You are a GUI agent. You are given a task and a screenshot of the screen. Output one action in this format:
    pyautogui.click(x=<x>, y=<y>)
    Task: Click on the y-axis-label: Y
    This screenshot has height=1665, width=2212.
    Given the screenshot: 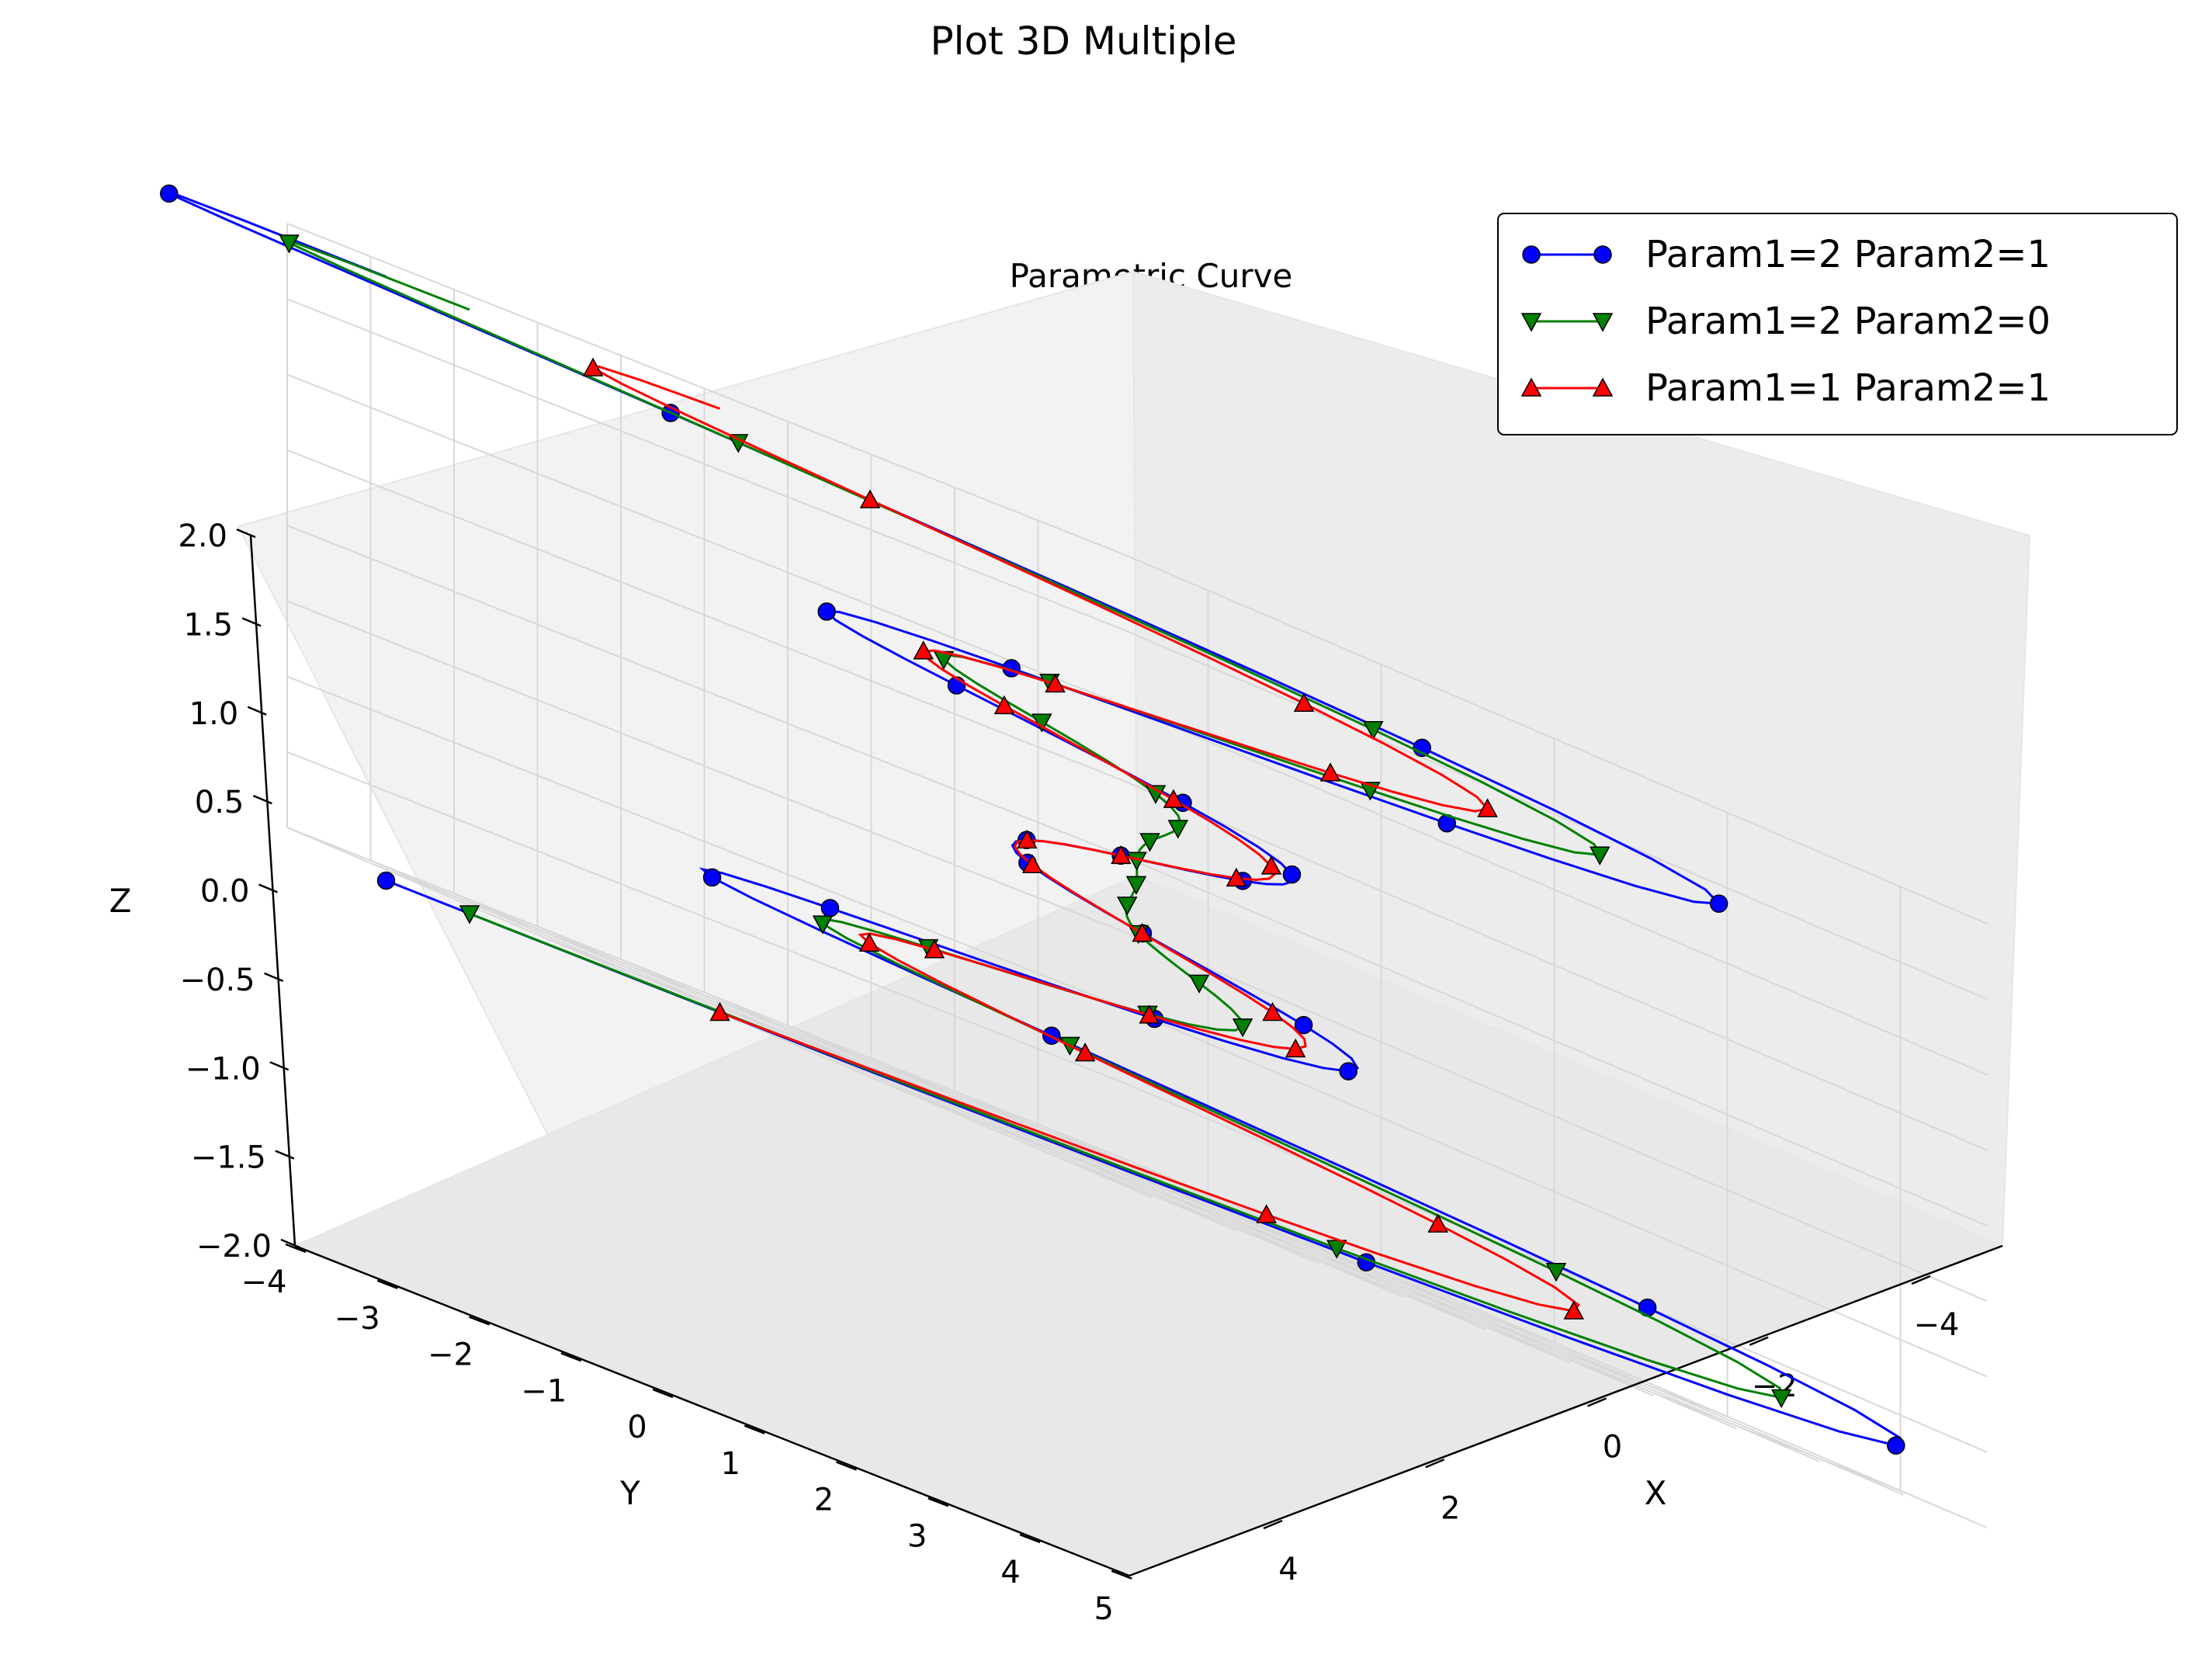 What is the action you would take?
    pyautogui.click(x=629, y=1493)
    